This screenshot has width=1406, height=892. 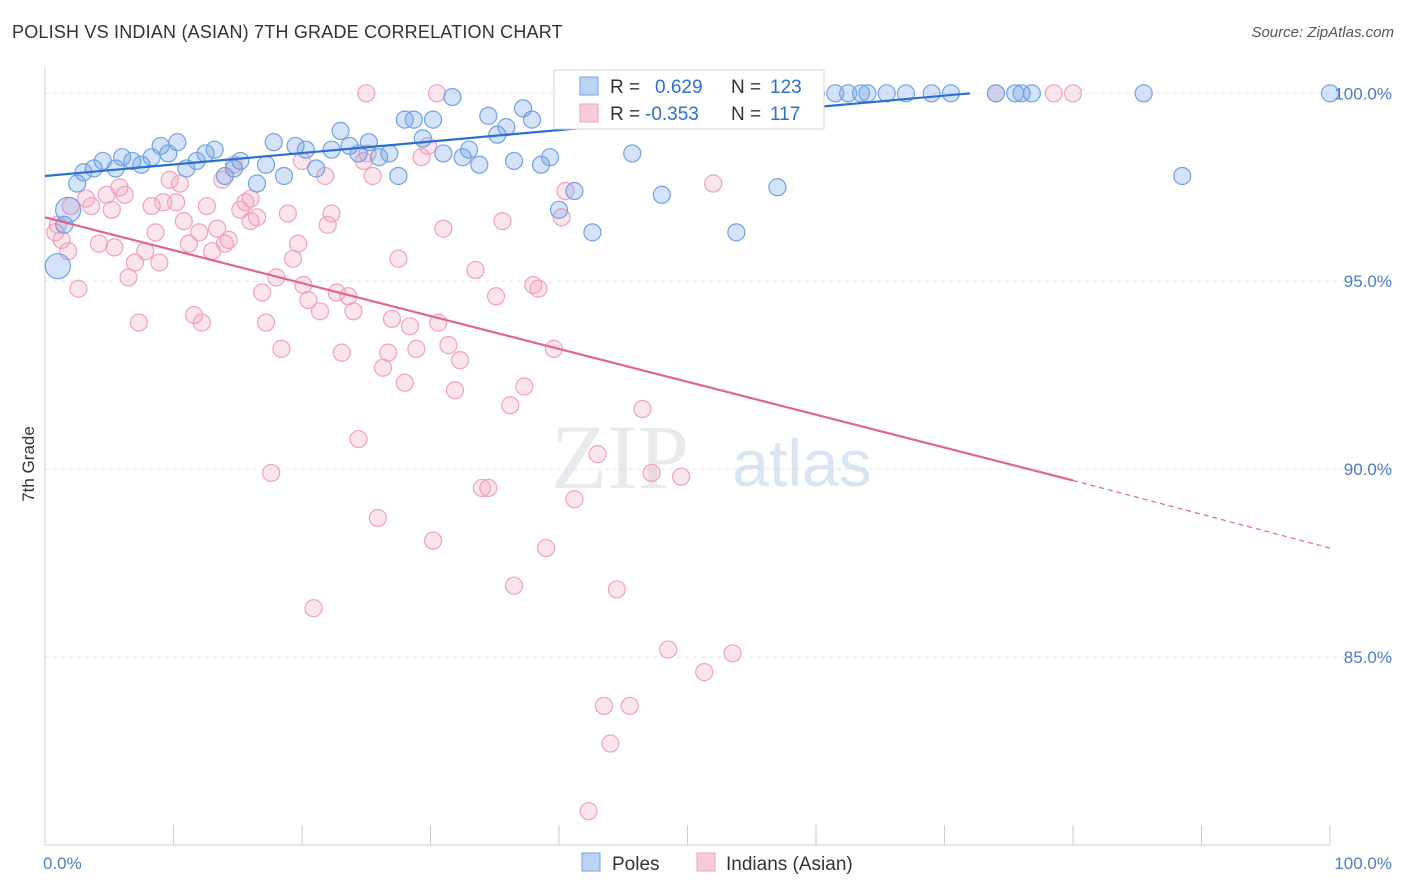 What do you see at coordinates (746, 114) in the screenshot?
I see `stats-indians-n-label: N =` at bounding box center [746, 114].